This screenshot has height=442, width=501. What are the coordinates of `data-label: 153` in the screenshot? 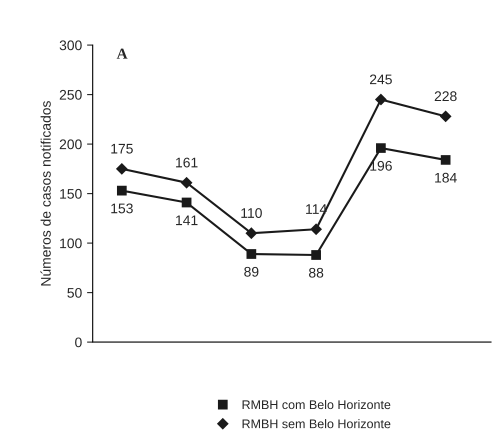 It's located at (122, 208).